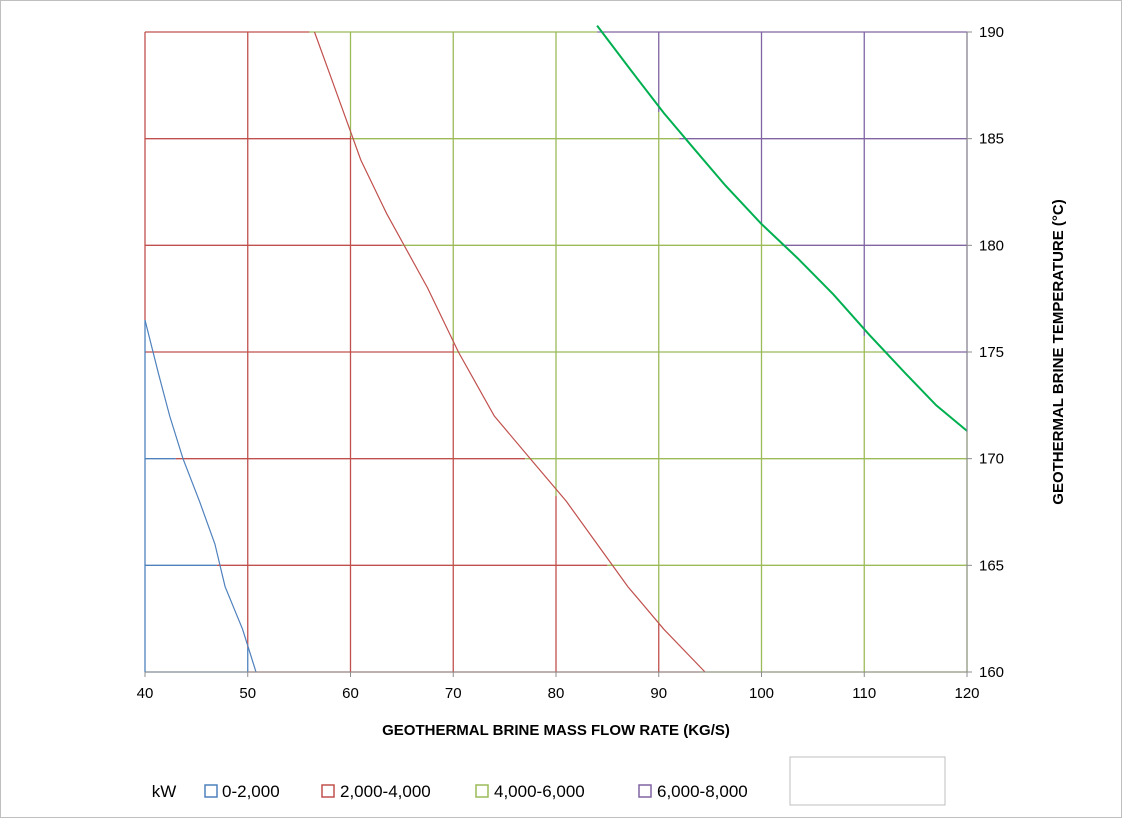 The image size is (1122, 818). Describe the element at coordinates (350, 693) in the screenshot. I see `x-tick-label-2: 60` at that location.